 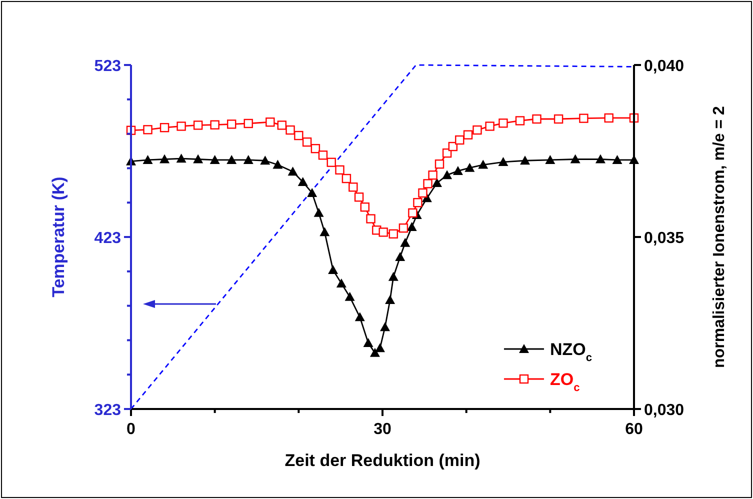 What do you see at coordinates (719, 237) in the screenshot?
I see `y2-axis-title: normalisierter Ionenstrom, m/e = 2` at bounding box center [719, 237].